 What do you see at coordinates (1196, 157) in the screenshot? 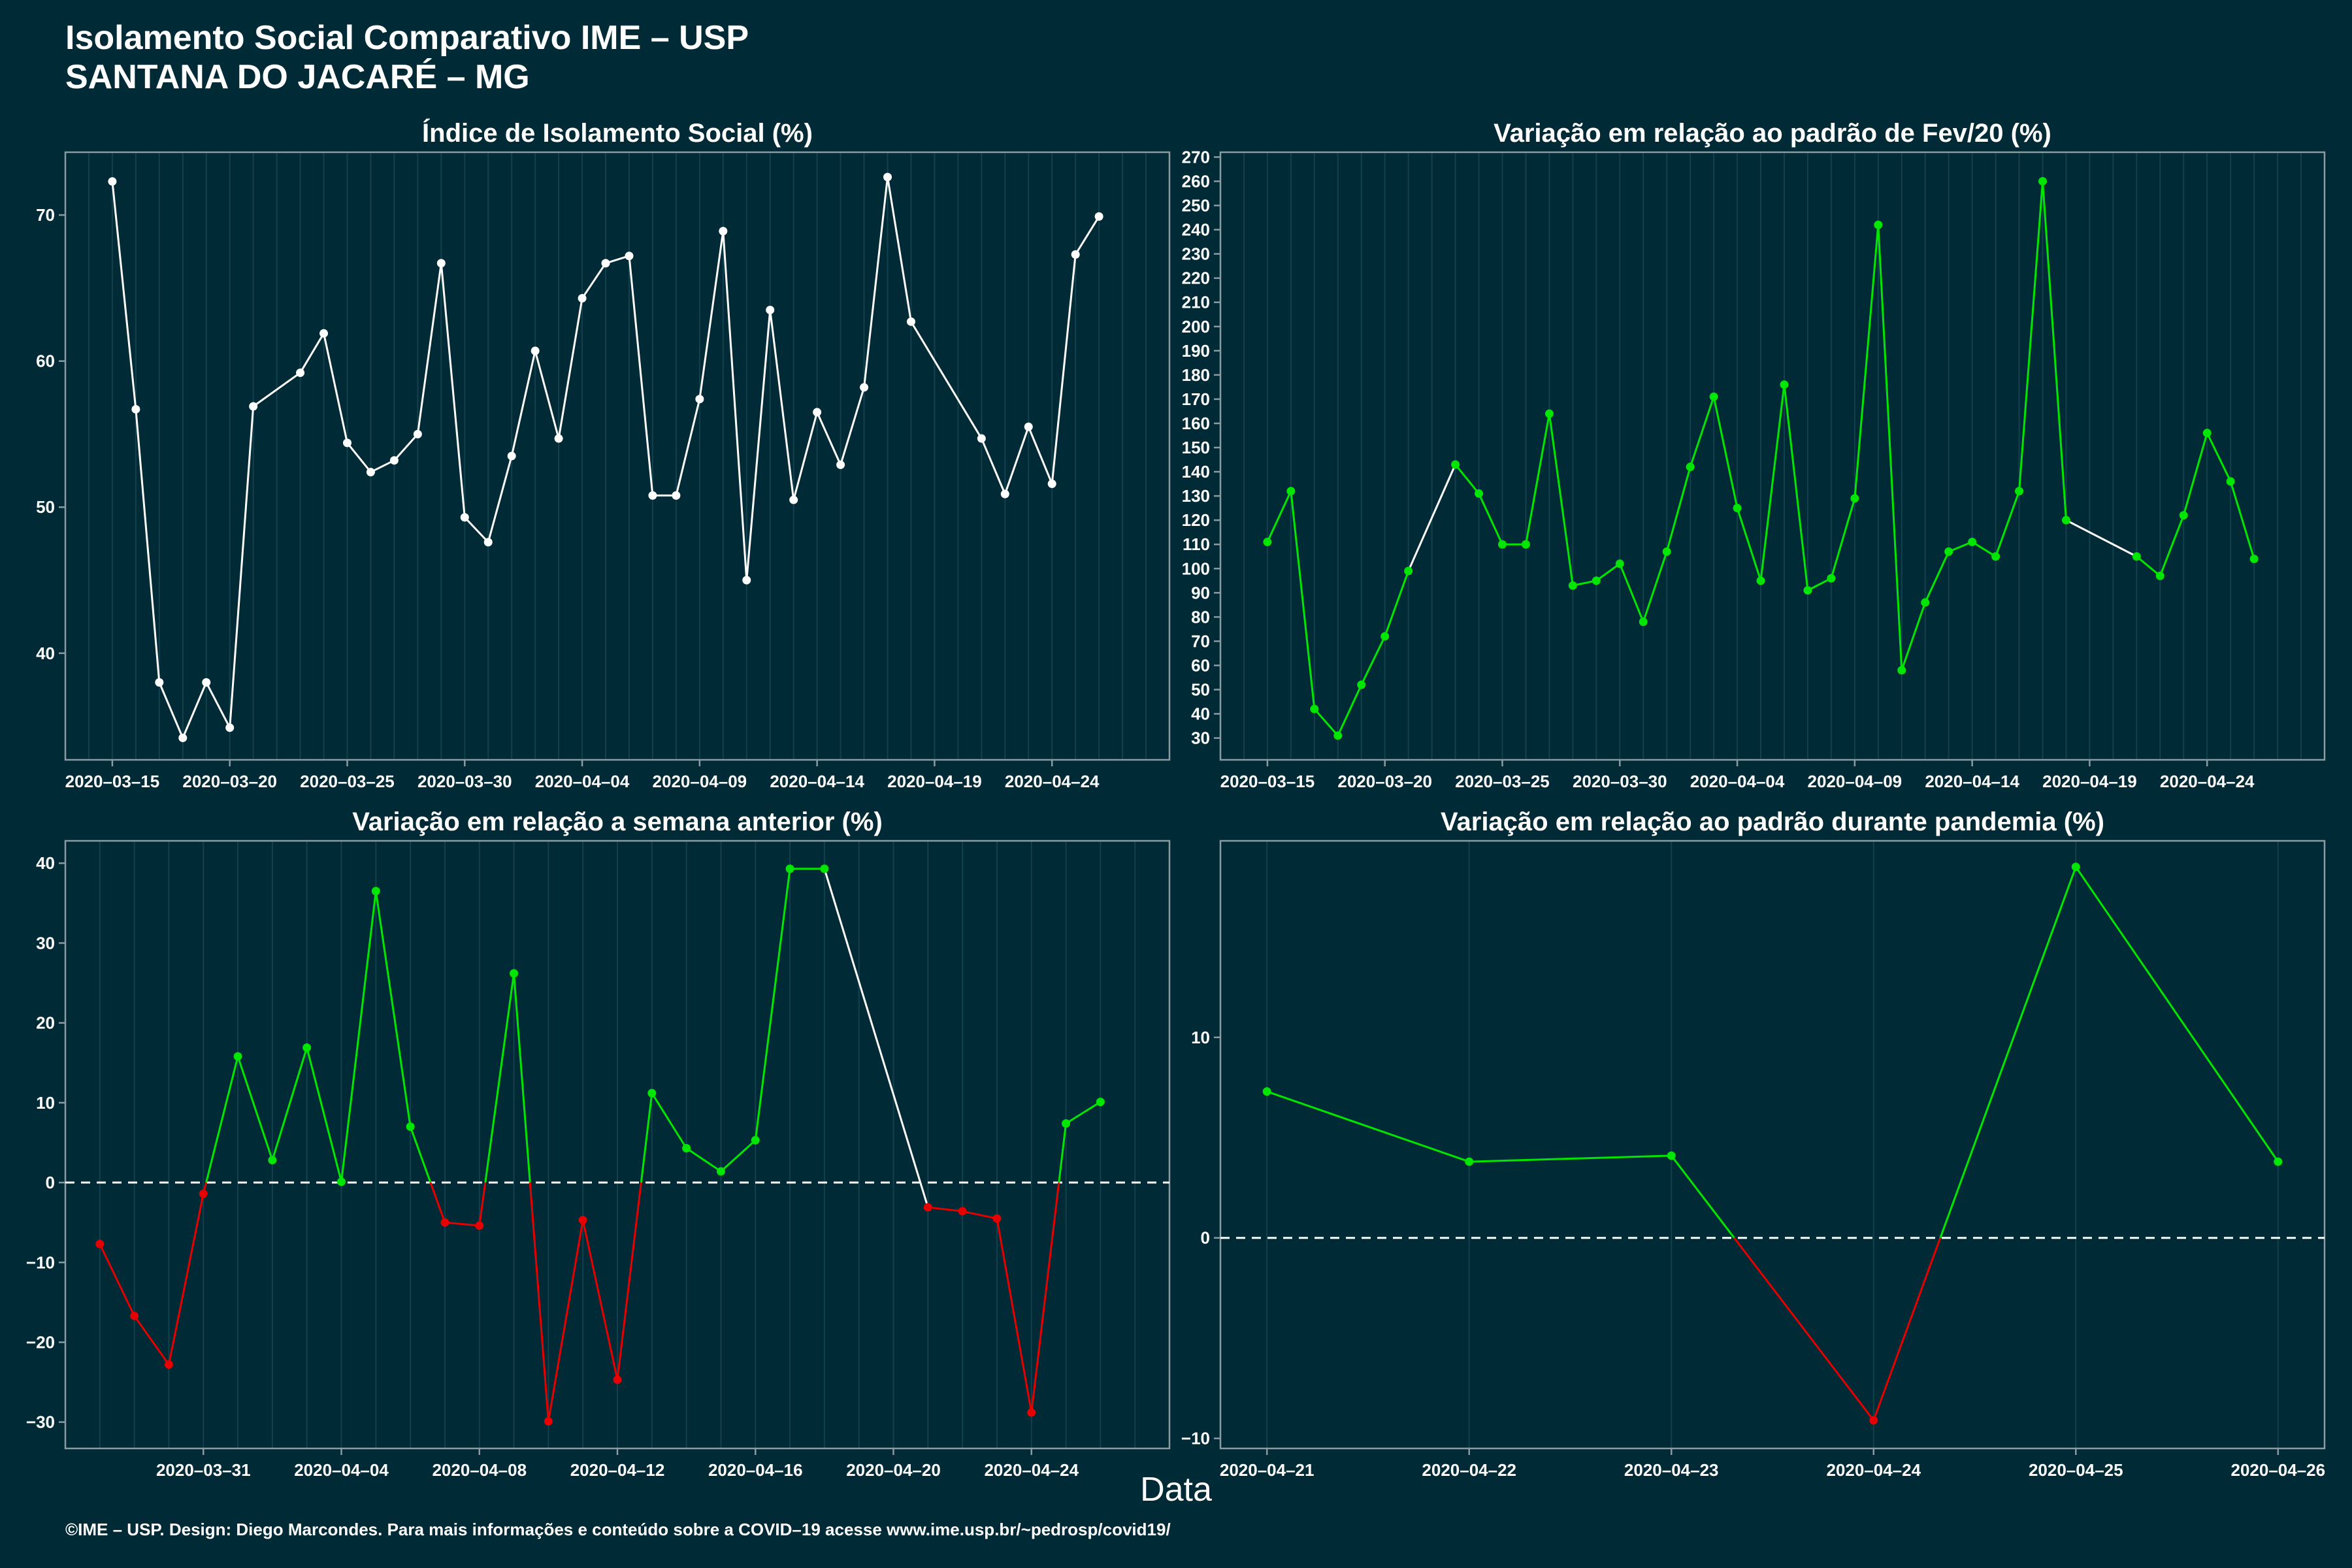
I see `y-tick-label: 270` at bounding box center [1196, 157].